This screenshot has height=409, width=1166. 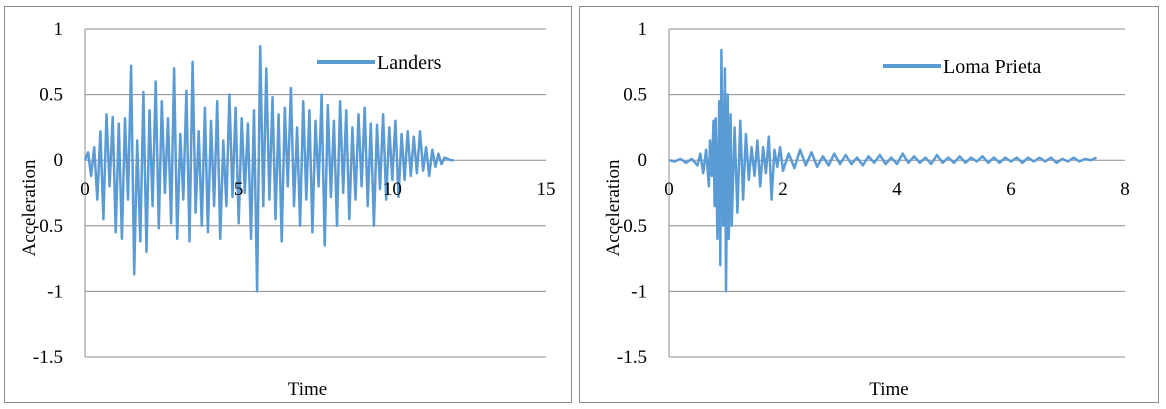 I want to click on x-tick-label: 6, so click(x=1011, y=189).